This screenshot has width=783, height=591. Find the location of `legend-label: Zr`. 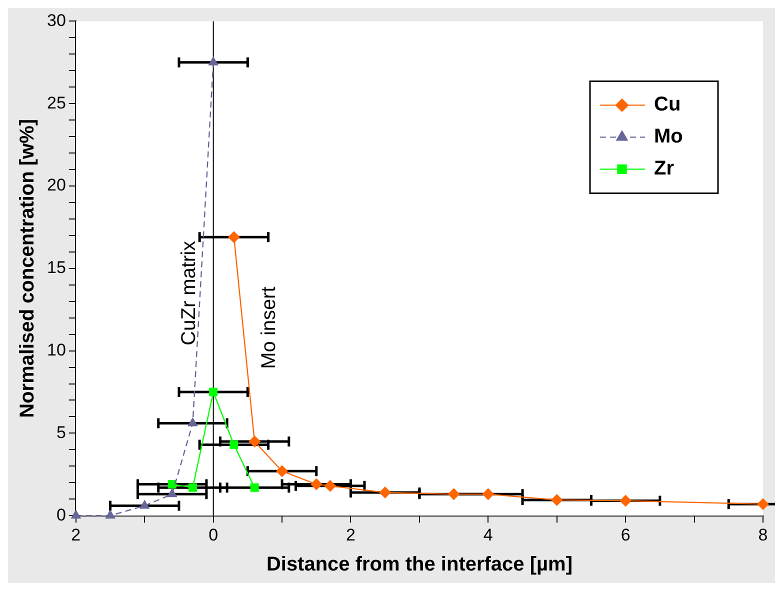

legend-label: Zr is located at coordinates (664, 169).